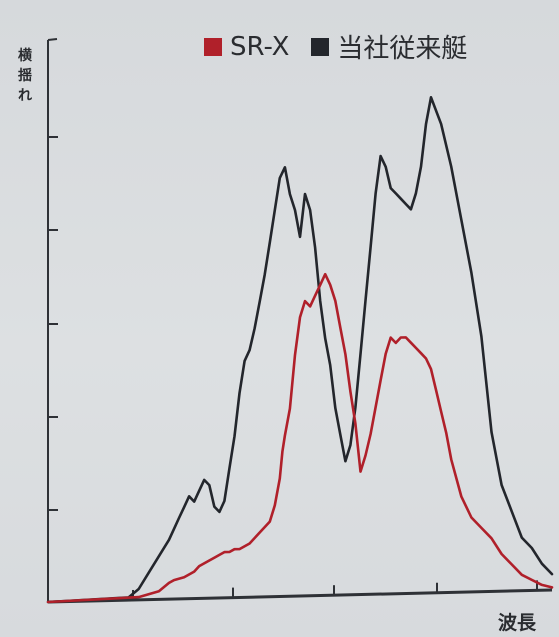 This screenshot has height=637, width=559. Describe the element at coordinates (260, 46) in the screenshot. I see `legend-label-sr-x: SR-X` at that location.